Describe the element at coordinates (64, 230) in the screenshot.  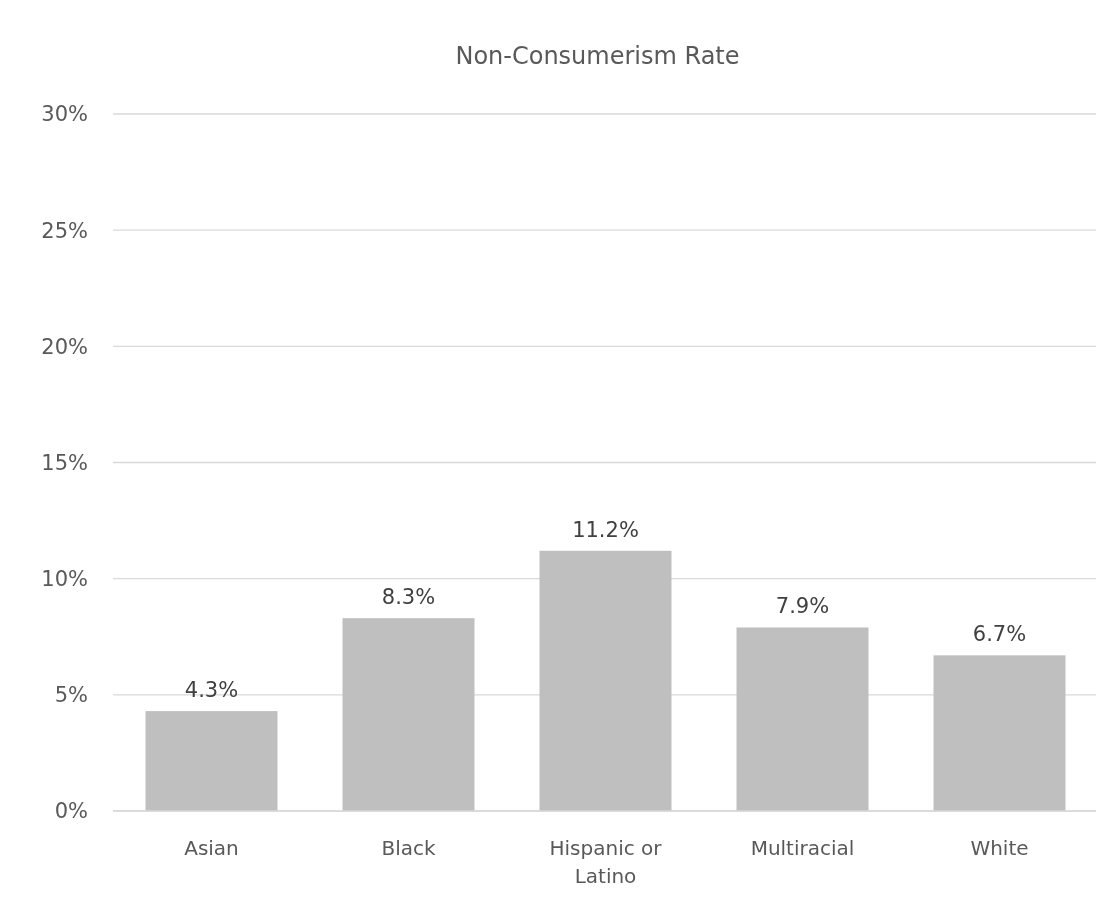
I see `y-tick-label: 25%` at that location.